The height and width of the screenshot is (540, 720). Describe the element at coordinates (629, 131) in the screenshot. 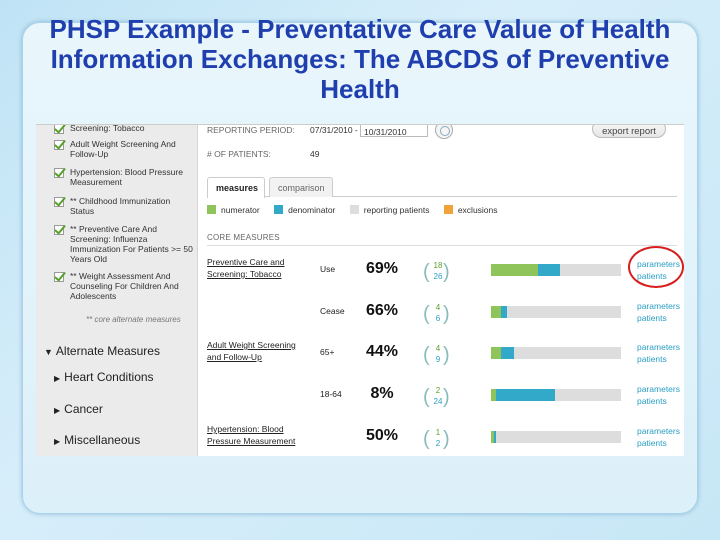

I see `export-report-button: export report` at that location.